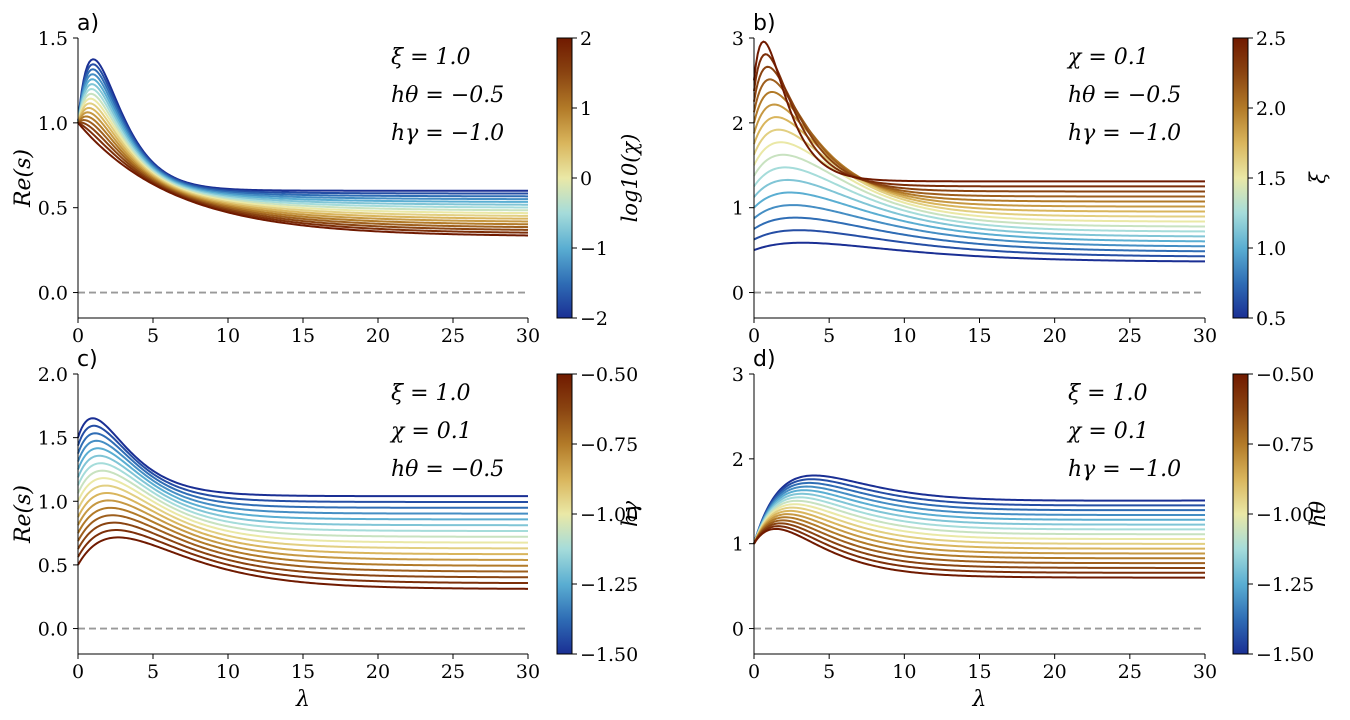  What do you see at coordinates (630, 178) in the screenshot?
I see `colorbar-label: log10(χ)` at bounding box center [630, 178].